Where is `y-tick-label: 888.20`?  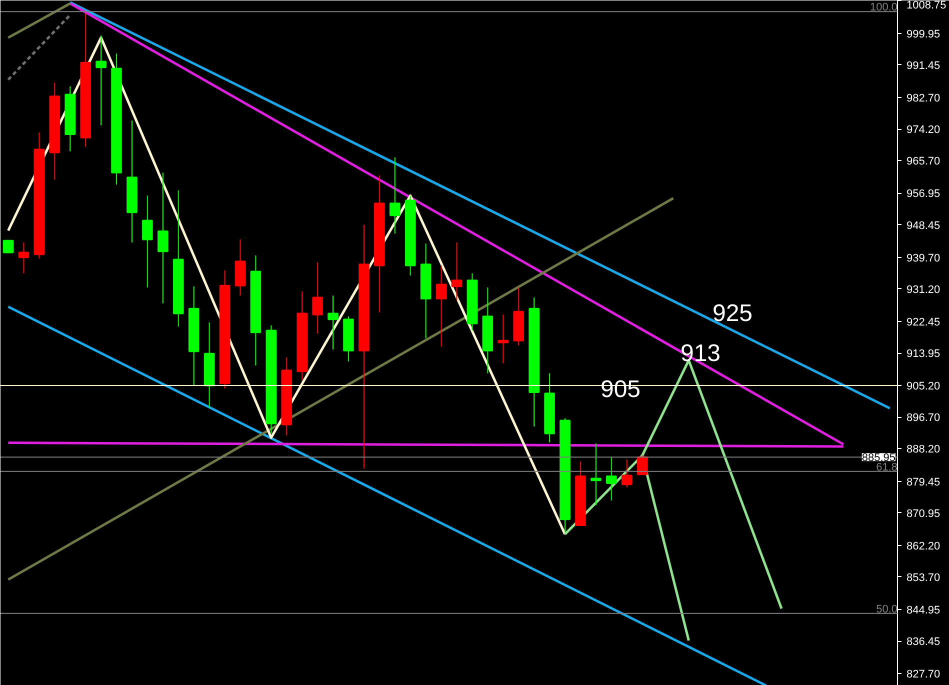 y-tick-label: 888.20 is located at coordinates (923, 450).